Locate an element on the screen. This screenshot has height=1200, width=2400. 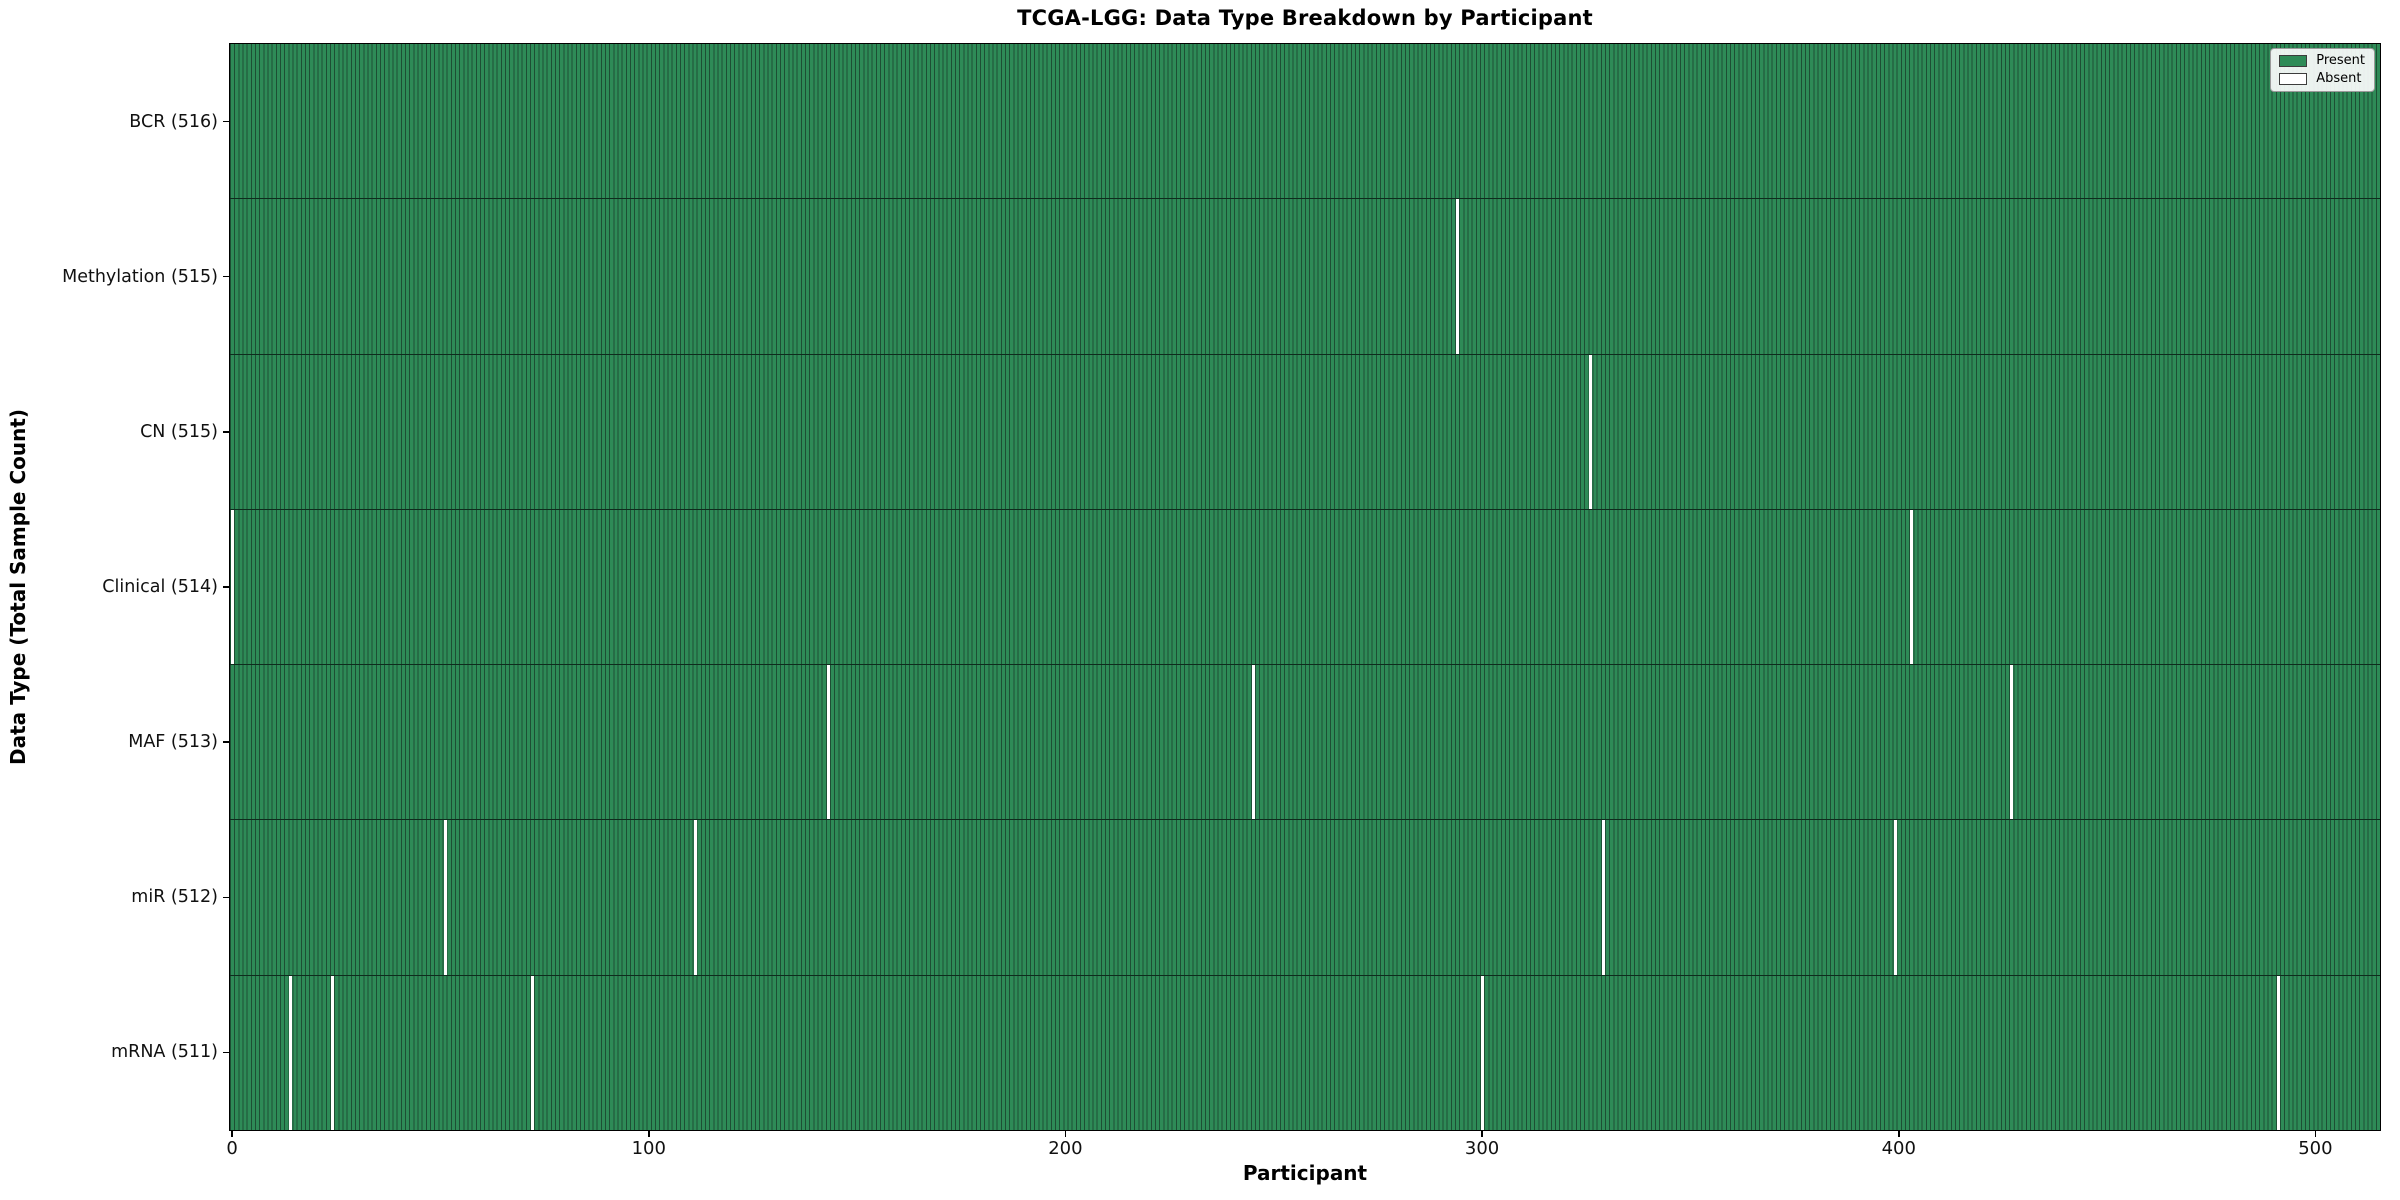
legend-label-absent: Absent is located at coordinates (2339, 78).